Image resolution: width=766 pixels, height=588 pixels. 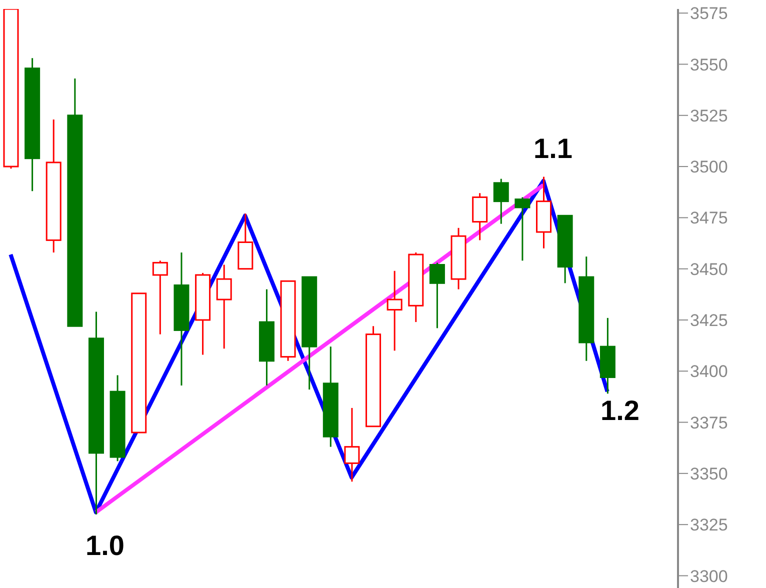 I want to click on y-tick-label: 3325, so click(x=709, y=525).